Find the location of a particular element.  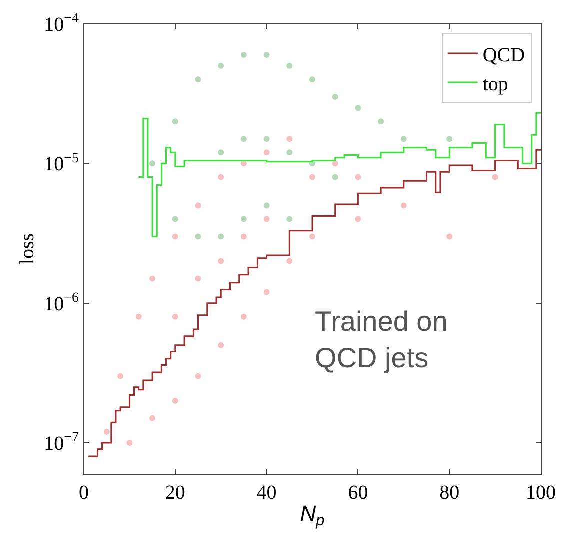

x-tick-label: 80 is located at coordinates (450, 493).